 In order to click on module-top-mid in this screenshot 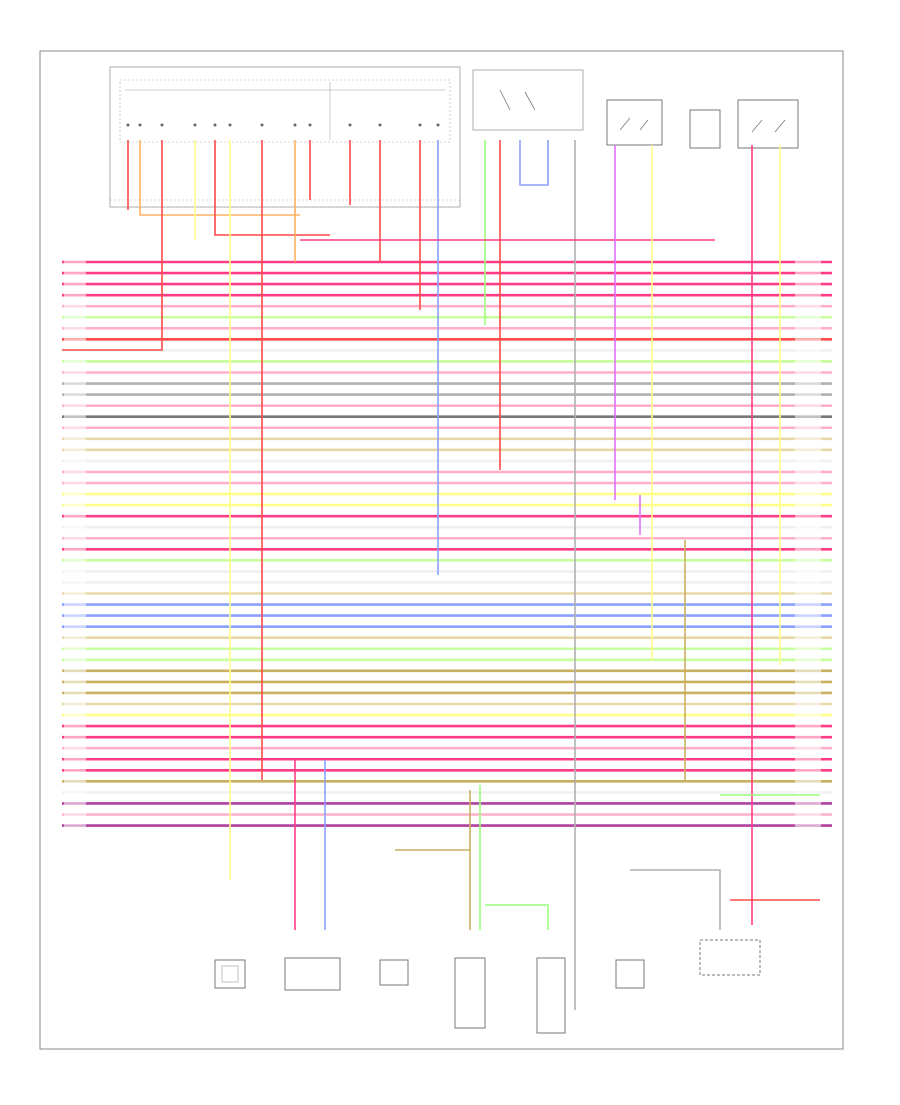, I will do `click(528, 100)`.